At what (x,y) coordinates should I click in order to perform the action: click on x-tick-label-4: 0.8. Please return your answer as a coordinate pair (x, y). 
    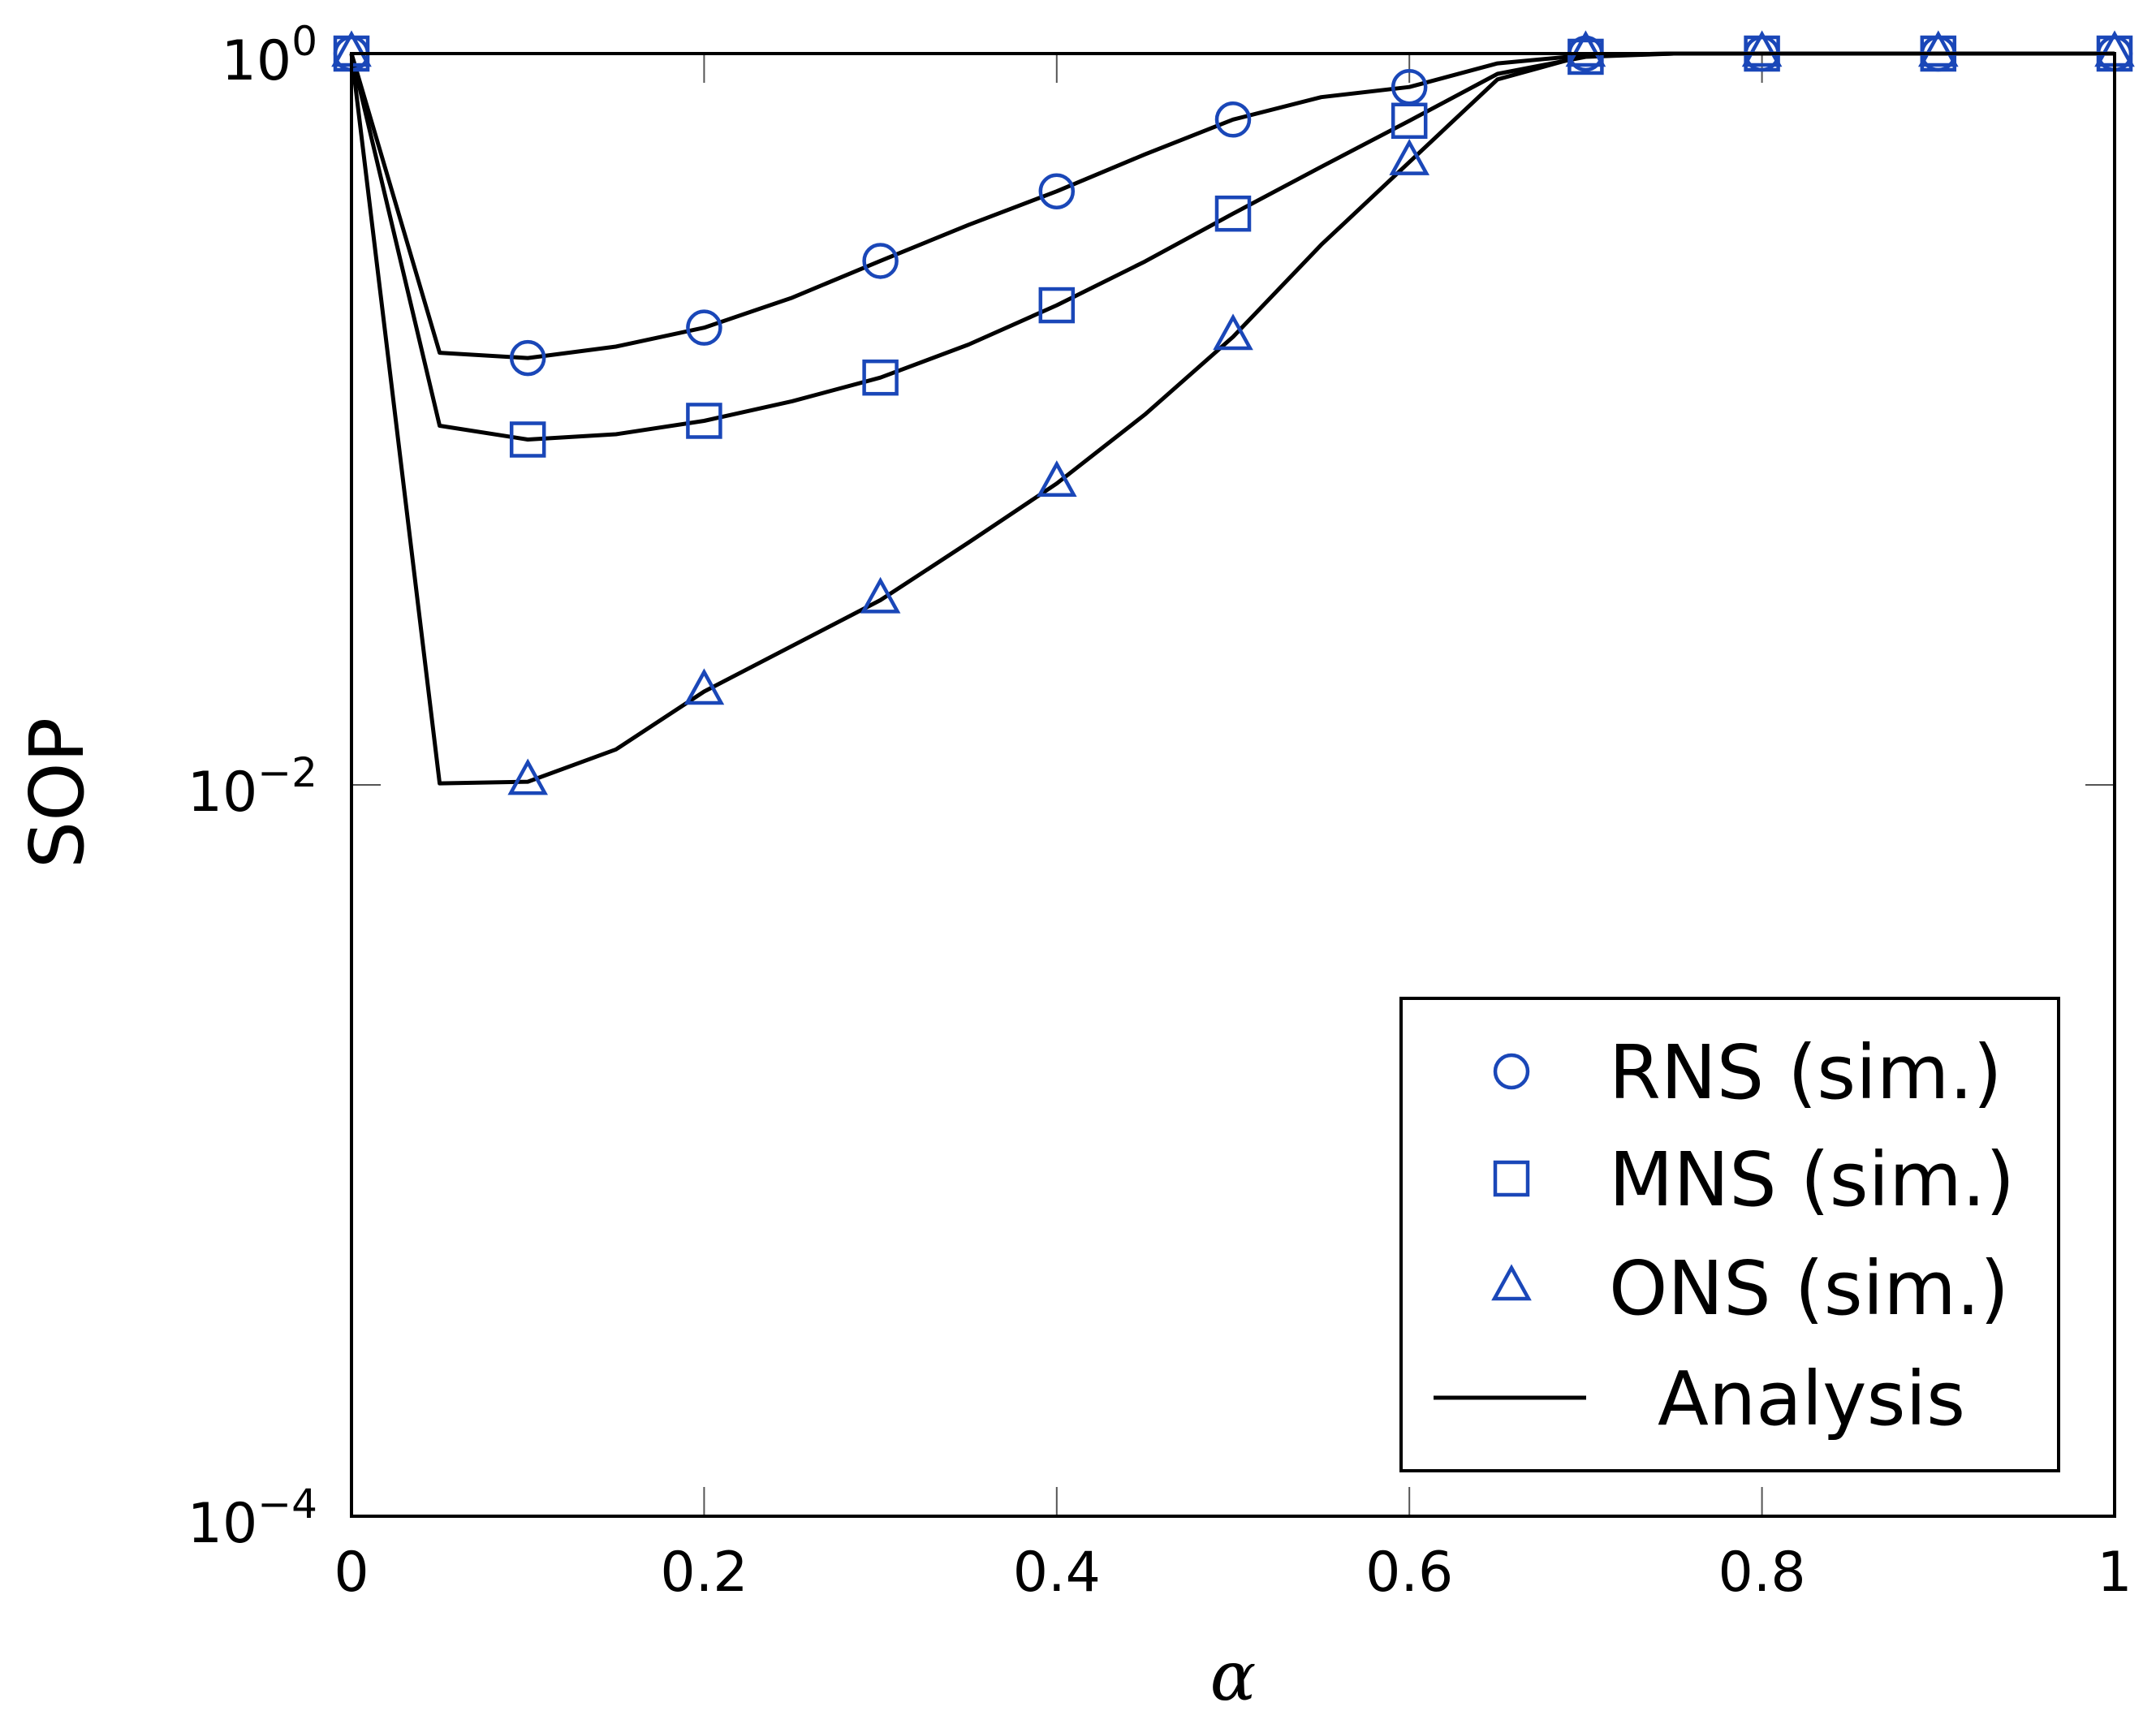
    Looking at the image, I should click on (1762, 1573).